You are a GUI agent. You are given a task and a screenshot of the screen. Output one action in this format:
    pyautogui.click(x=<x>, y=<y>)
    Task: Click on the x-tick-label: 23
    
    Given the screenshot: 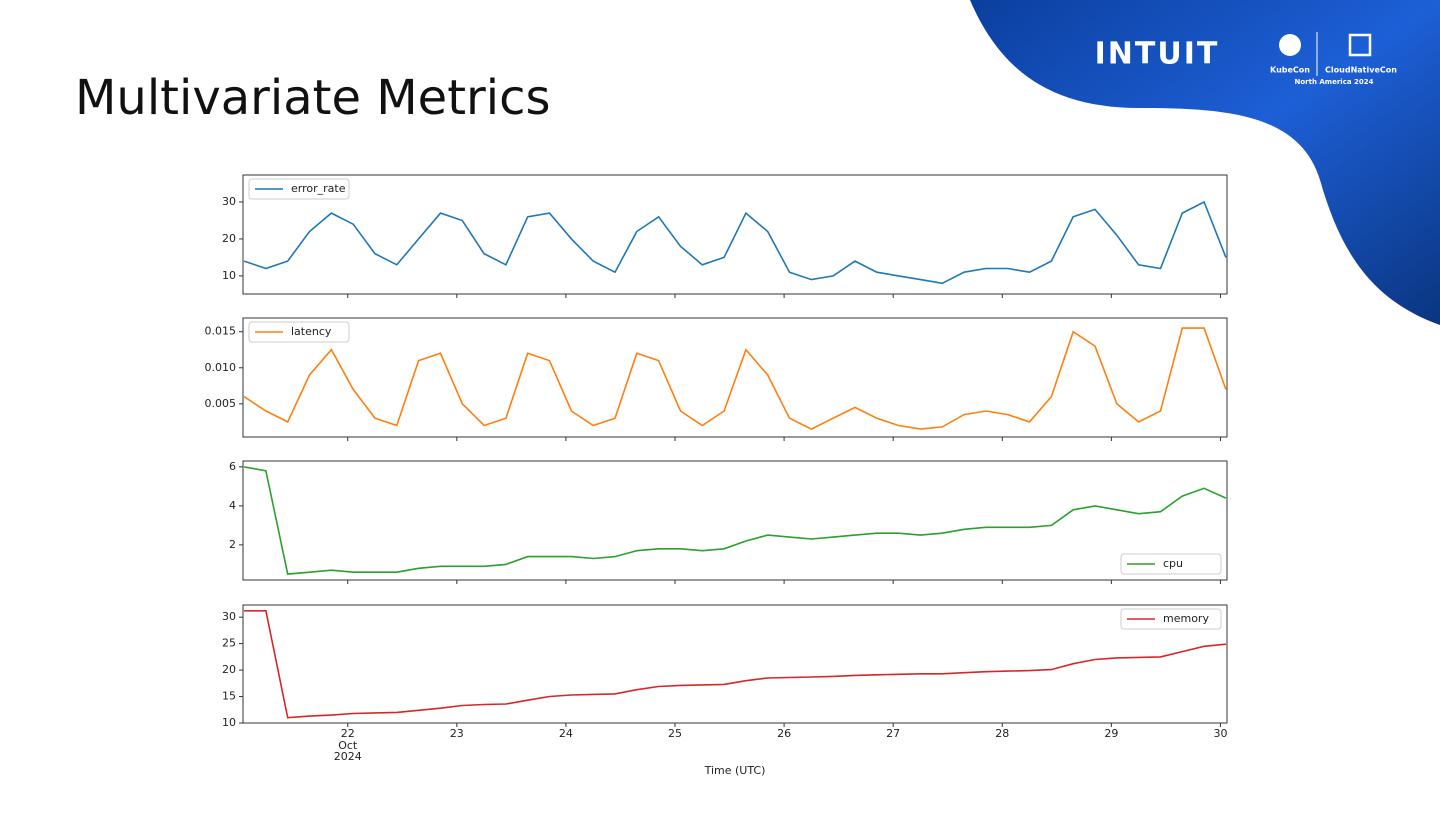 What is the action you would take?
    pyautogui.click(x=457, y=733)
    